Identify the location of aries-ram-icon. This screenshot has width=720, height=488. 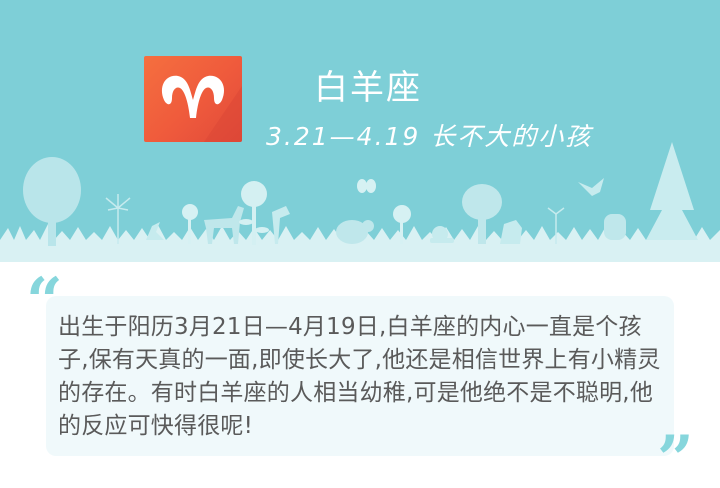
(193, 108).